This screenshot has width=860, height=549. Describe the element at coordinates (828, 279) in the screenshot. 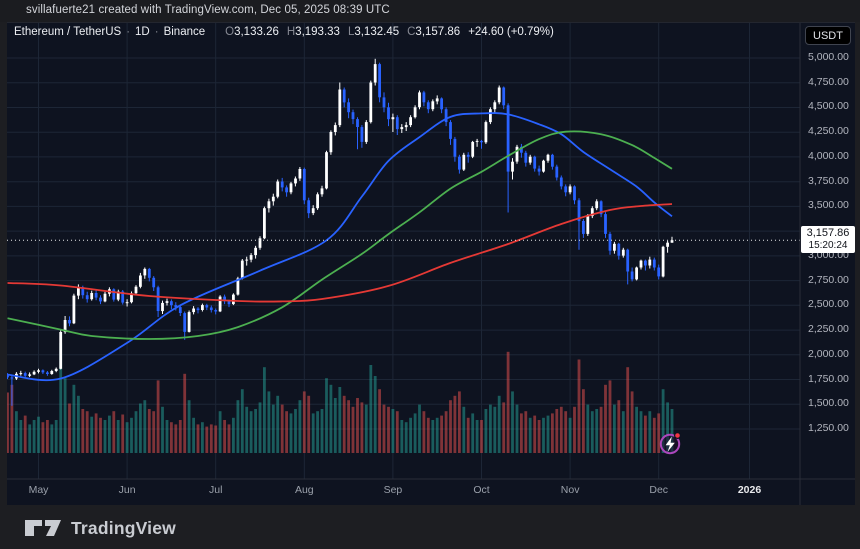

I see `price-axis-label: 2,750.00` at that location.